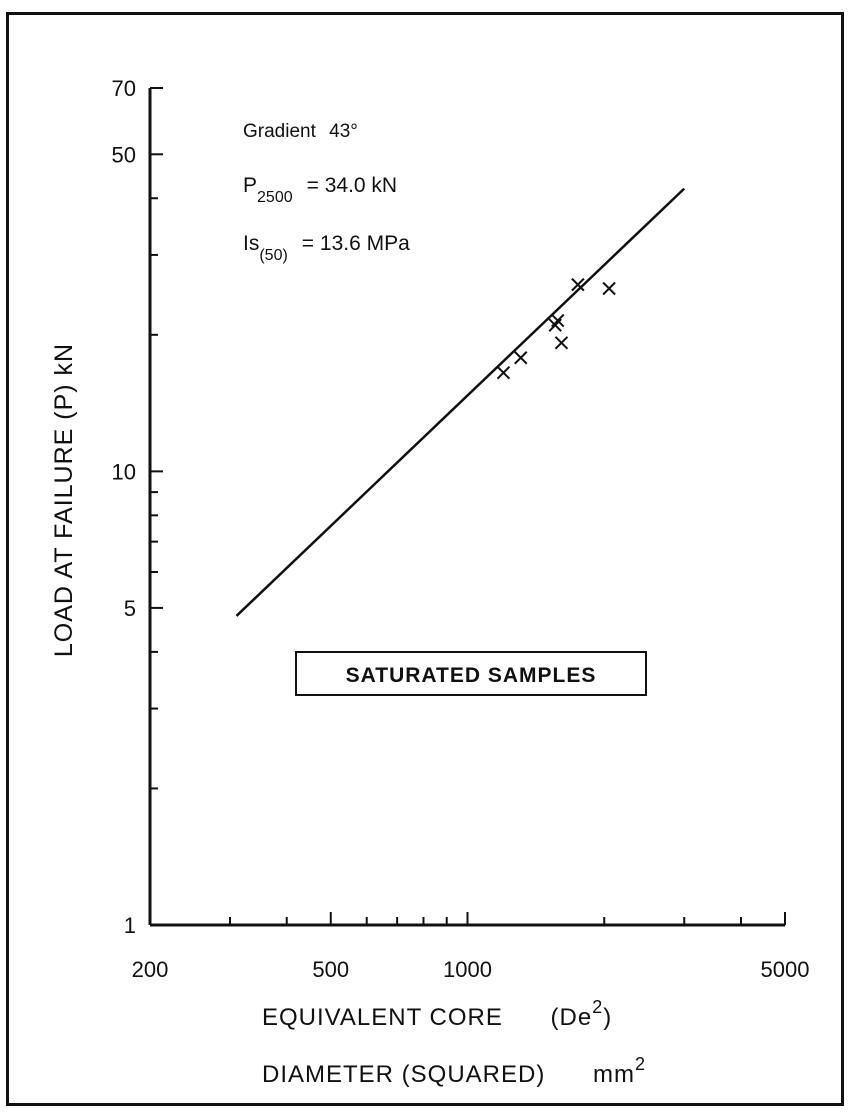  What do you see at coordinates (150, 969) in the screenshot?
I see `x-tick-label: 200` at bounding box center [150, 969].